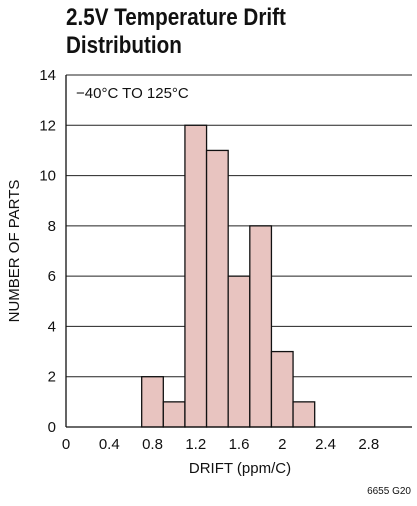 The height and width of the screenshot is (506, 417). Describe the element at coordinates (176, 31) in the screenshot. I see `chart-title: 2.5V Temperature Drift Distribution` at that location.